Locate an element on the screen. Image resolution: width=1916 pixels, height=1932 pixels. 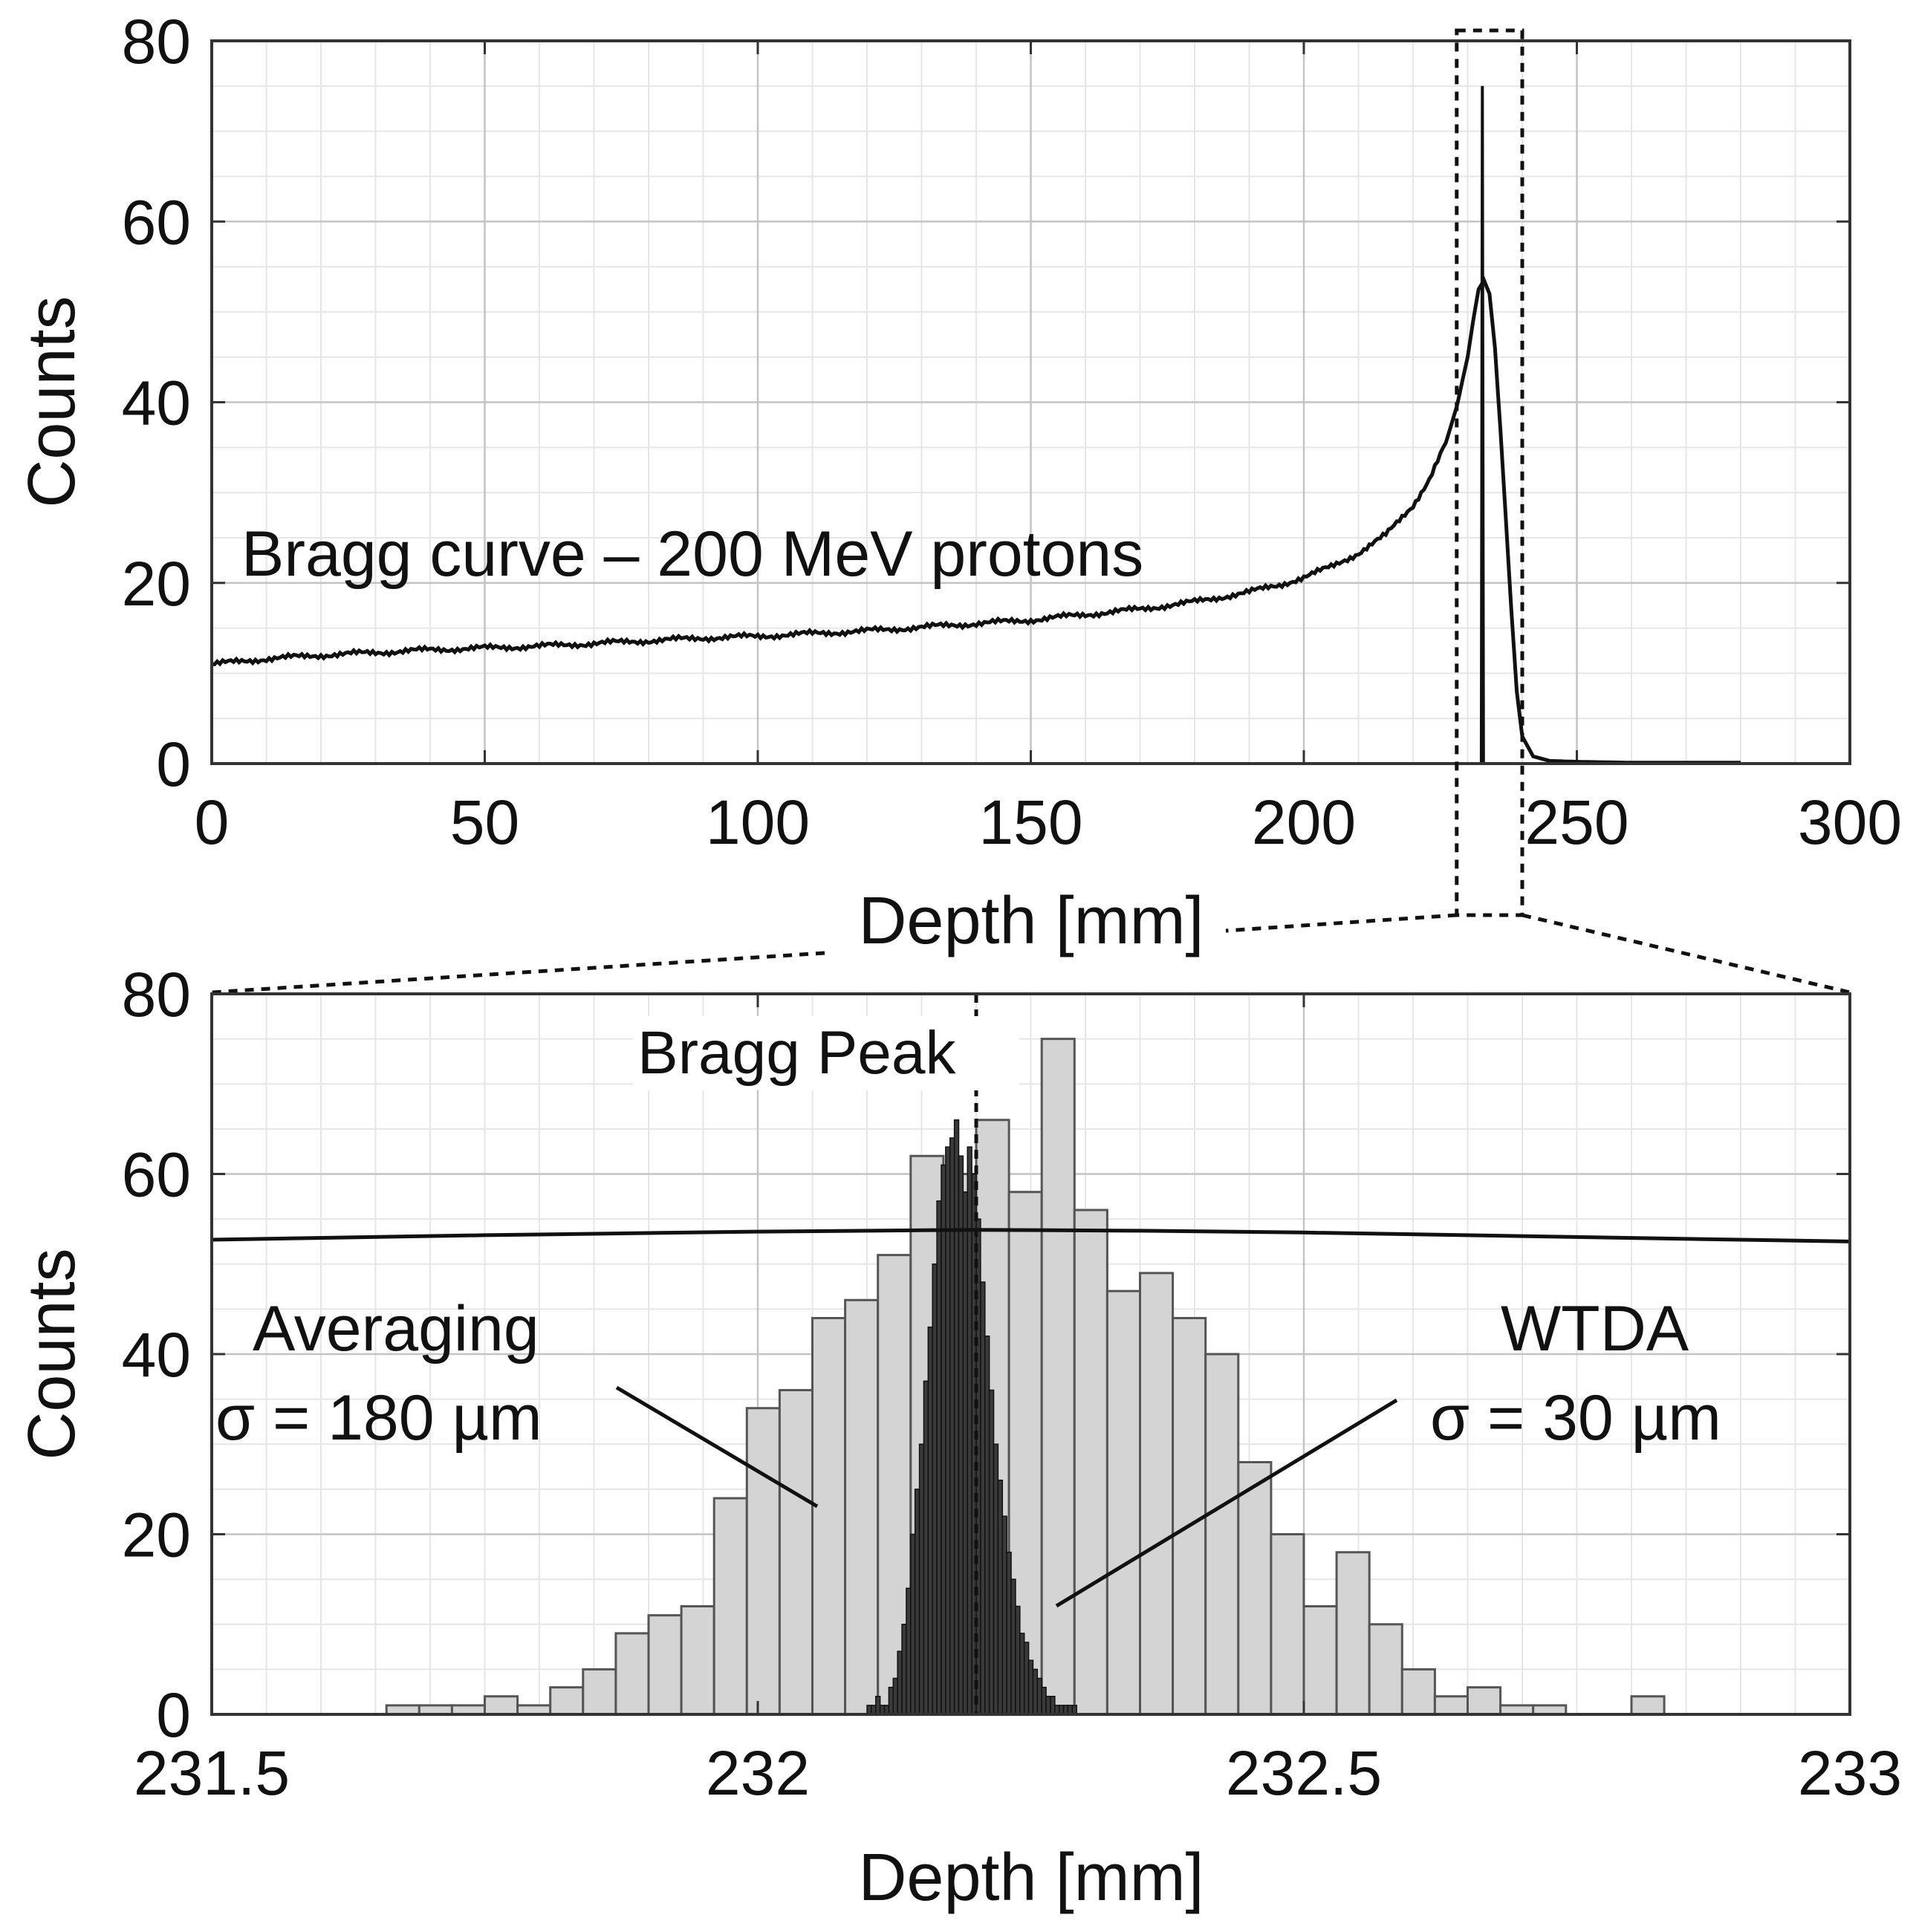
x-tick-label: 300 is located at coordinates (1850, 822).